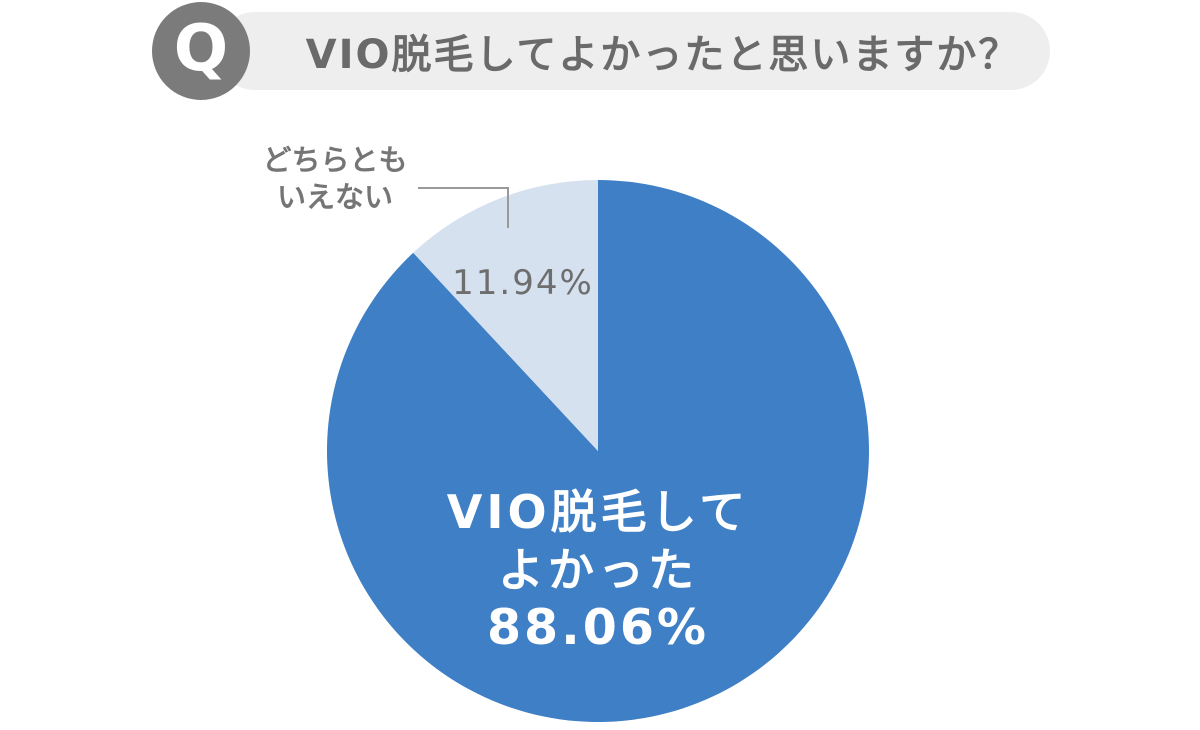  I want to click on q-badge-letter: Q, so click(201, 49).